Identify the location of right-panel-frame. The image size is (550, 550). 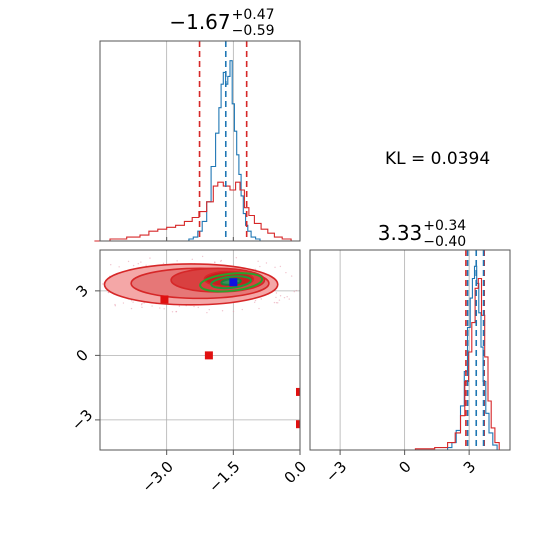
(410, 350).